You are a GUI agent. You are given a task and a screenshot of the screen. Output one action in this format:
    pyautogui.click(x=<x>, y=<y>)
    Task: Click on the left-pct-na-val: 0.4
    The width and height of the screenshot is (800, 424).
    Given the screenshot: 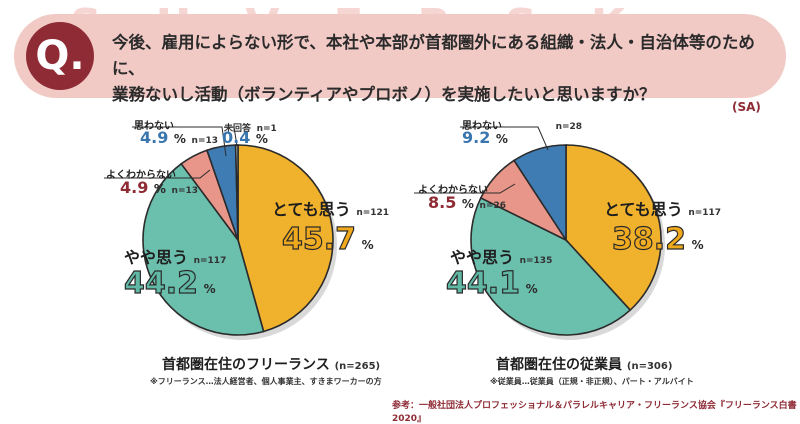 What is the action you would take?
    pyautogui.click(x=236, y=137)
    